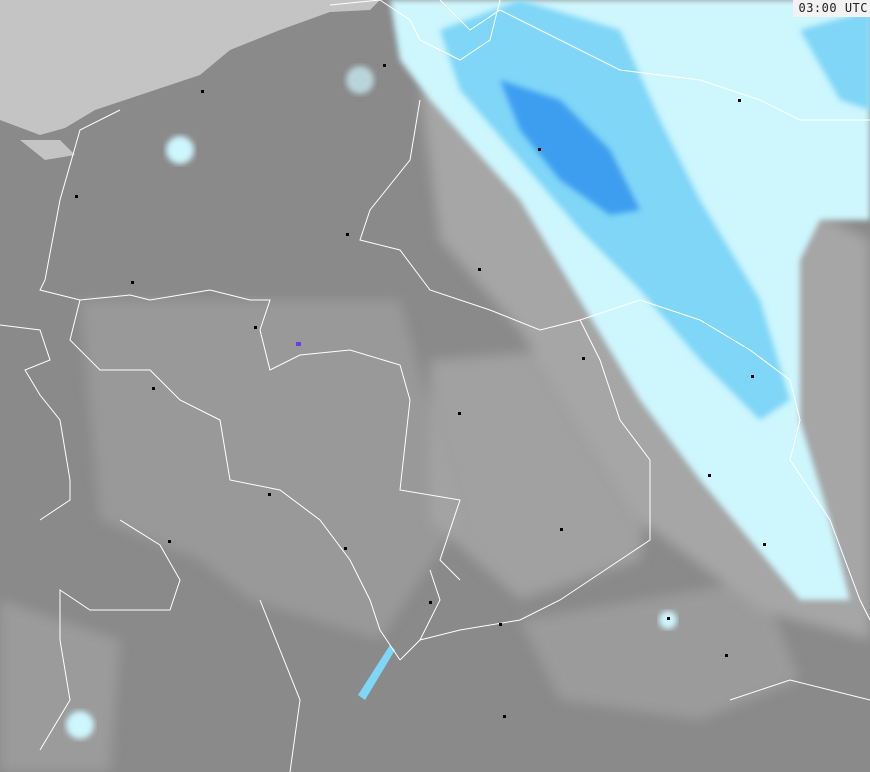 The width and height of the screenshot is (870, 772). What do you see at coordinates (190, 67) in the screenshot?
I see `baltic-sea` at bounding box center [190, 67].